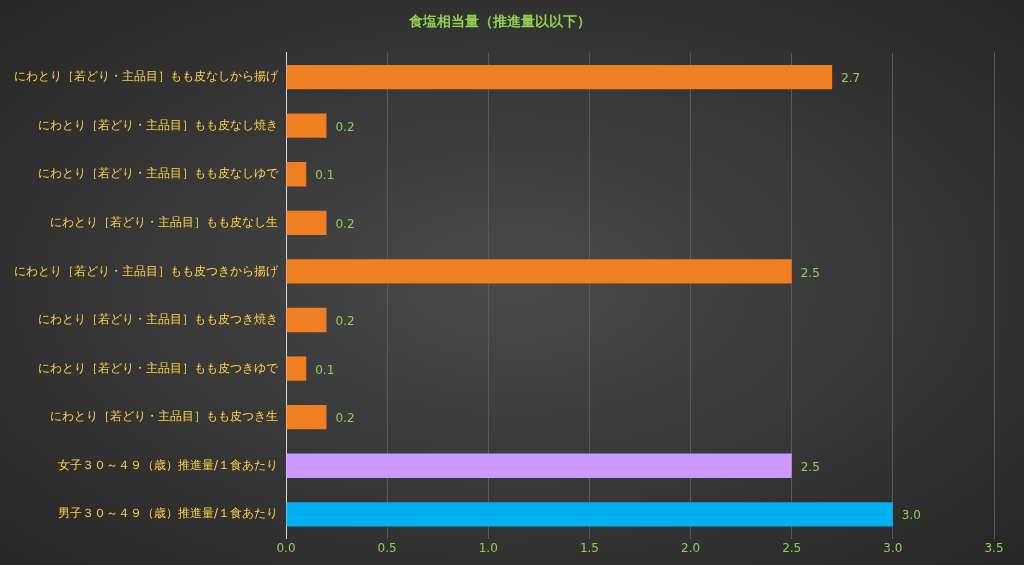  What do you see at coordinates (488, 547) in the screenshot?
I see `x-tick-label: 1.0` at bounding box center [488, 547].